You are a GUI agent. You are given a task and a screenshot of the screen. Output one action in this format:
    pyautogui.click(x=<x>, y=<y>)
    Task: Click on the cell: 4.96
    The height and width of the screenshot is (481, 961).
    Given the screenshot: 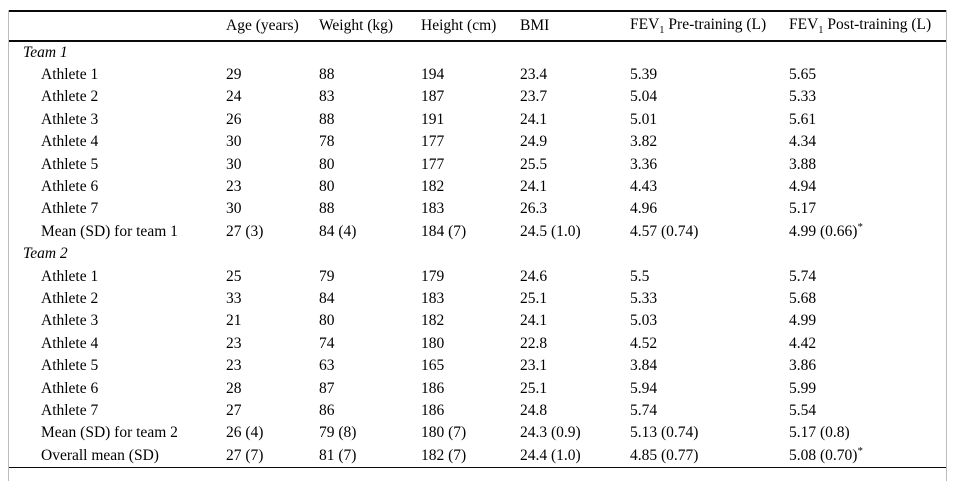 What is the action you would take?
    pyautogui.click(x=644, y=209)
    